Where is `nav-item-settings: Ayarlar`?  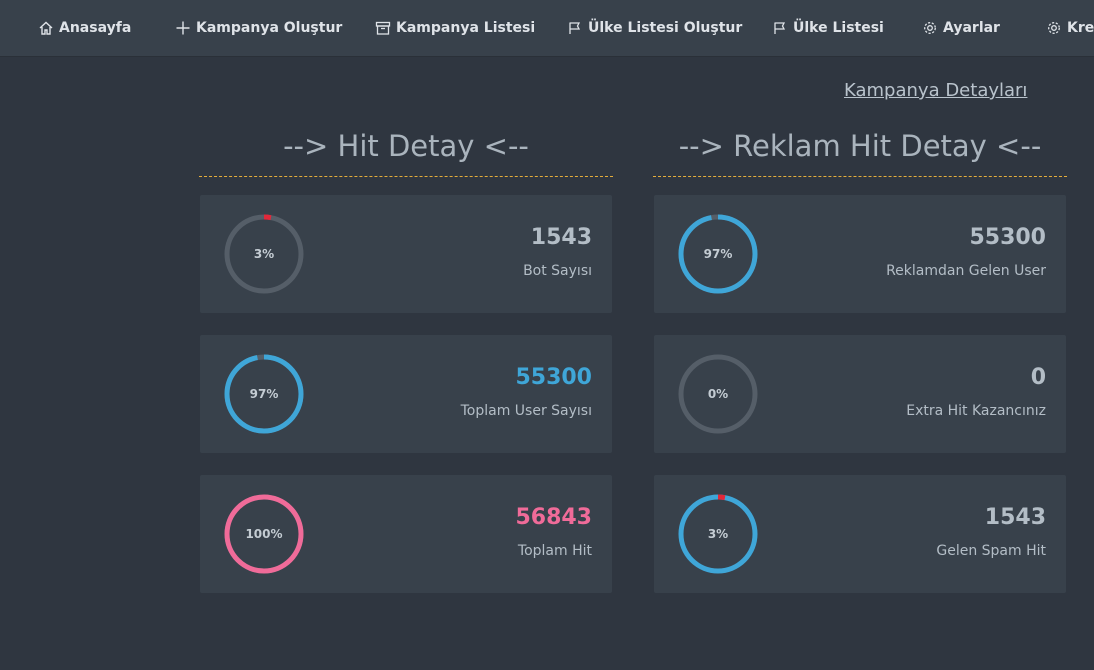 nav-item-settings: Ayarlar is located at coordinates (961, 28).